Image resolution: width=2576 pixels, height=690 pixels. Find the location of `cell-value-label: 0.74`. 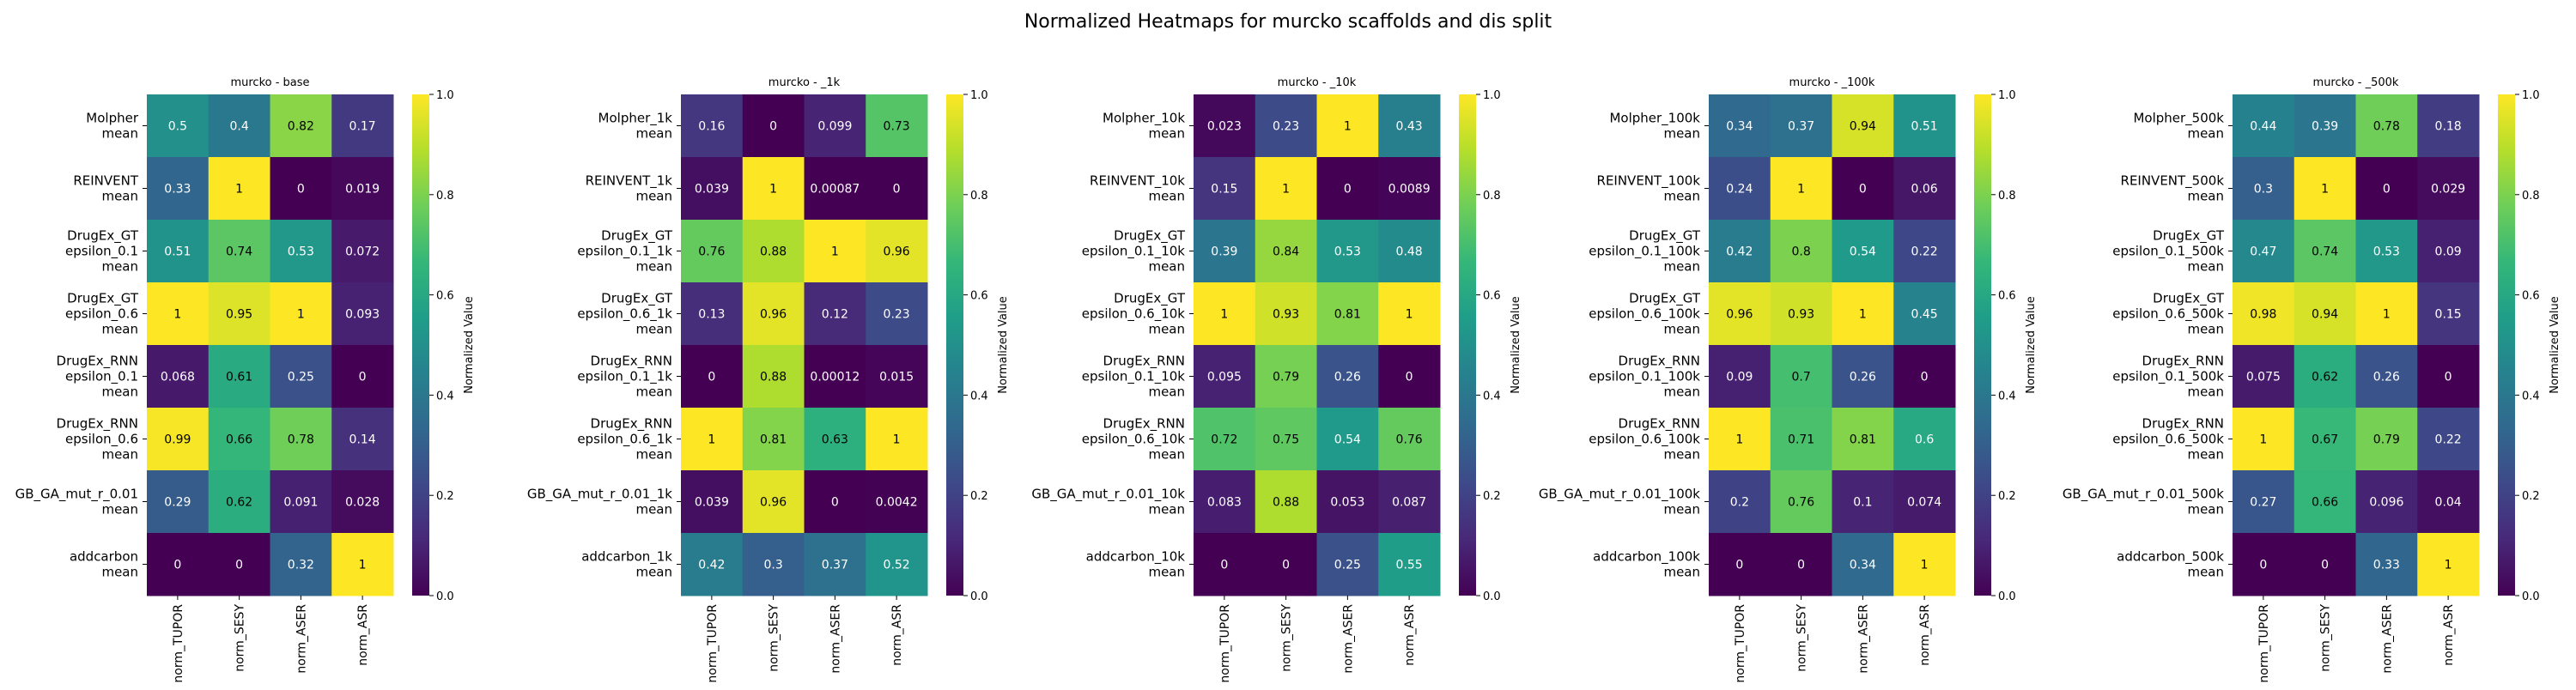

cell-value-label: 0.74 is located at coordinates (2325, 252).